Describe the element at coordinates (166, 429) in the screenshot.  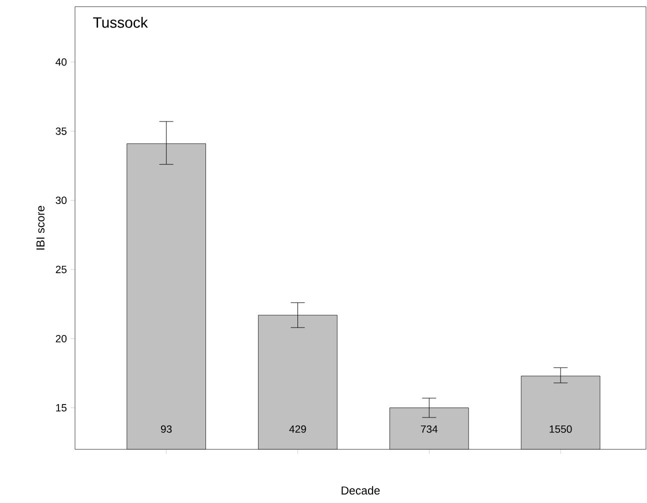
I see `annotation: 93` at that location.